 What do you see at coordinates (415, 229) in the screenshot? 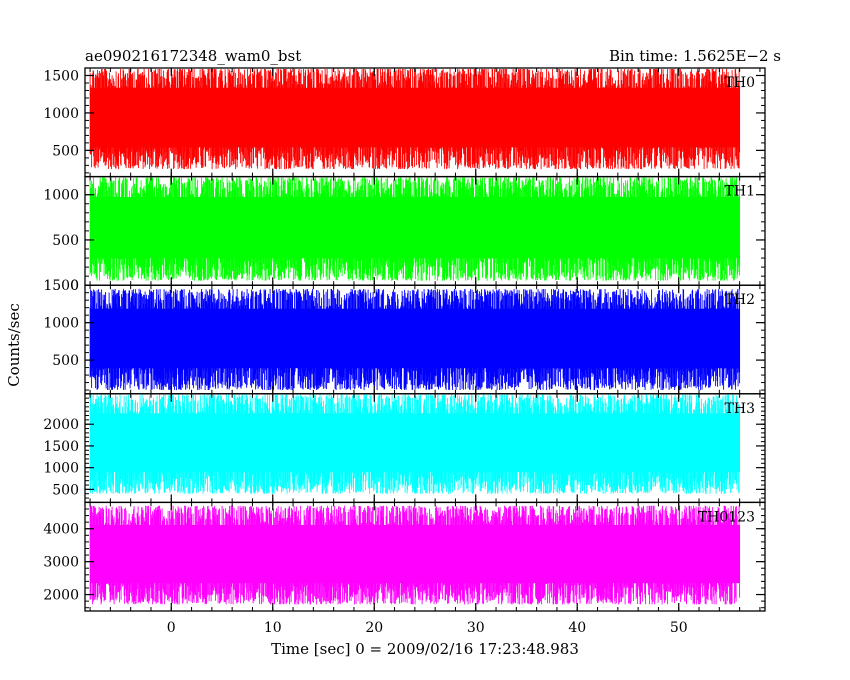
I see `series-th1` at bounding box center [415, 229].